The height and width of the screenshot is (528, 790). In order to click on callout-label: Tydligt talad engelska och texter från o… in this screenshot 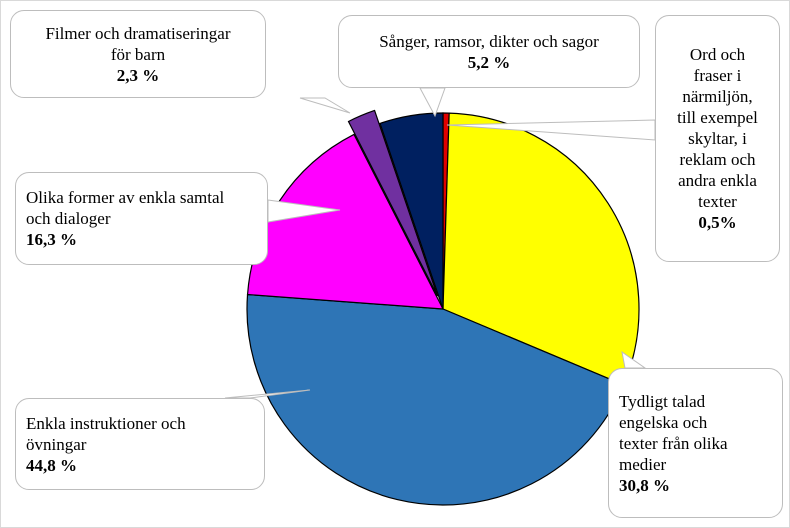, I will do `click(695, 443)`.